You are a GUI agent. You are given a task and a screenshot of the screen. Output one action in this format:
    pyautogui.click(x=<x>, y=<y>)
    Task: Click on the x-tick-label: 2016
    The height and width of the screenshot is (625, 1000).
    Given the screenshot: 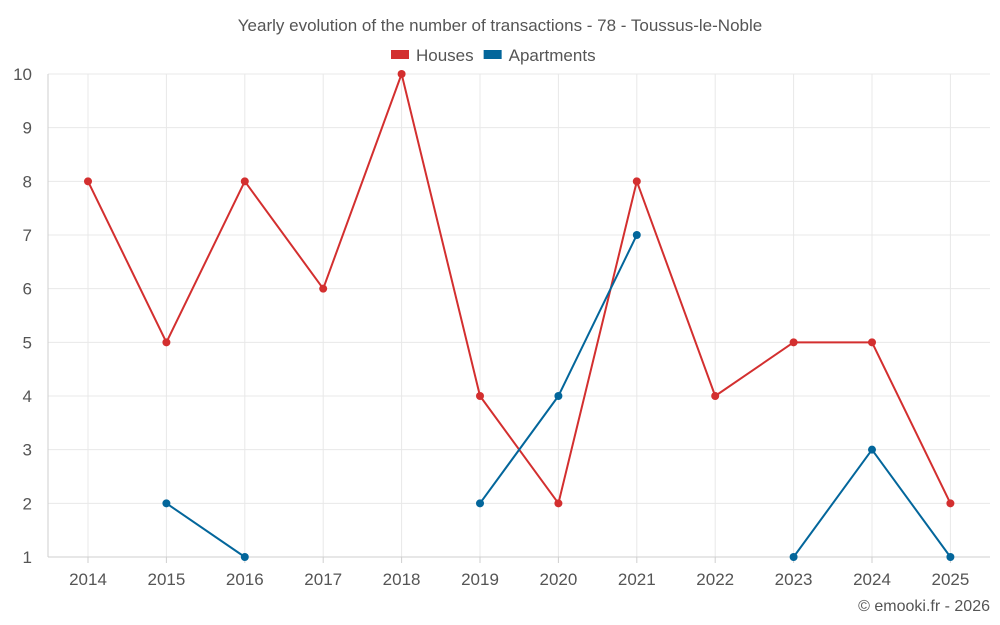 What is the action you would take?
    pyautogui.click(x=245, y=579)
    